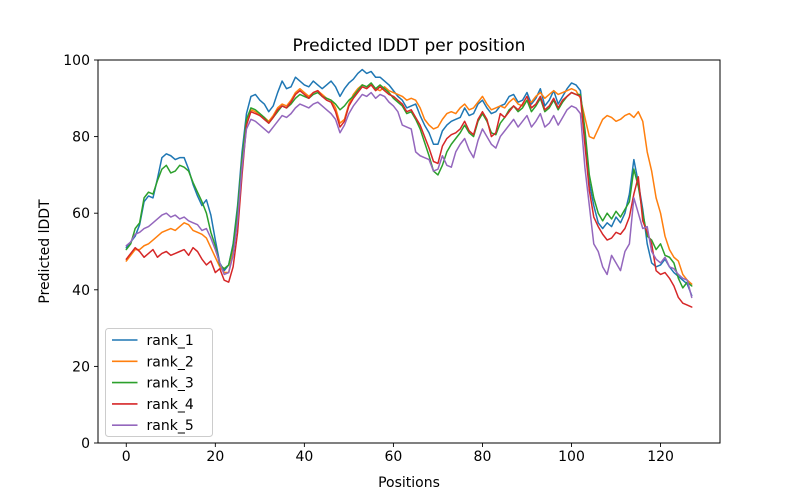 Image resolution: width=800 pixels, height=500 pixels. Describe the element at coordinates (170, 384) in the screenshot. I see `legend-label-rank_3: rank_3` at that location.